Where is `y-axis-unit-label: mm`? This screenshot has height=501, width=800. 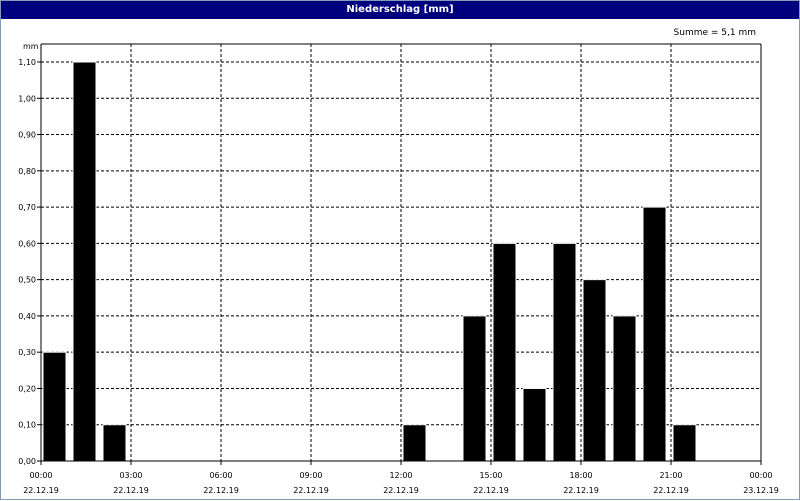
y-axis-unit-label: mm is located at coordinates (31, 46).